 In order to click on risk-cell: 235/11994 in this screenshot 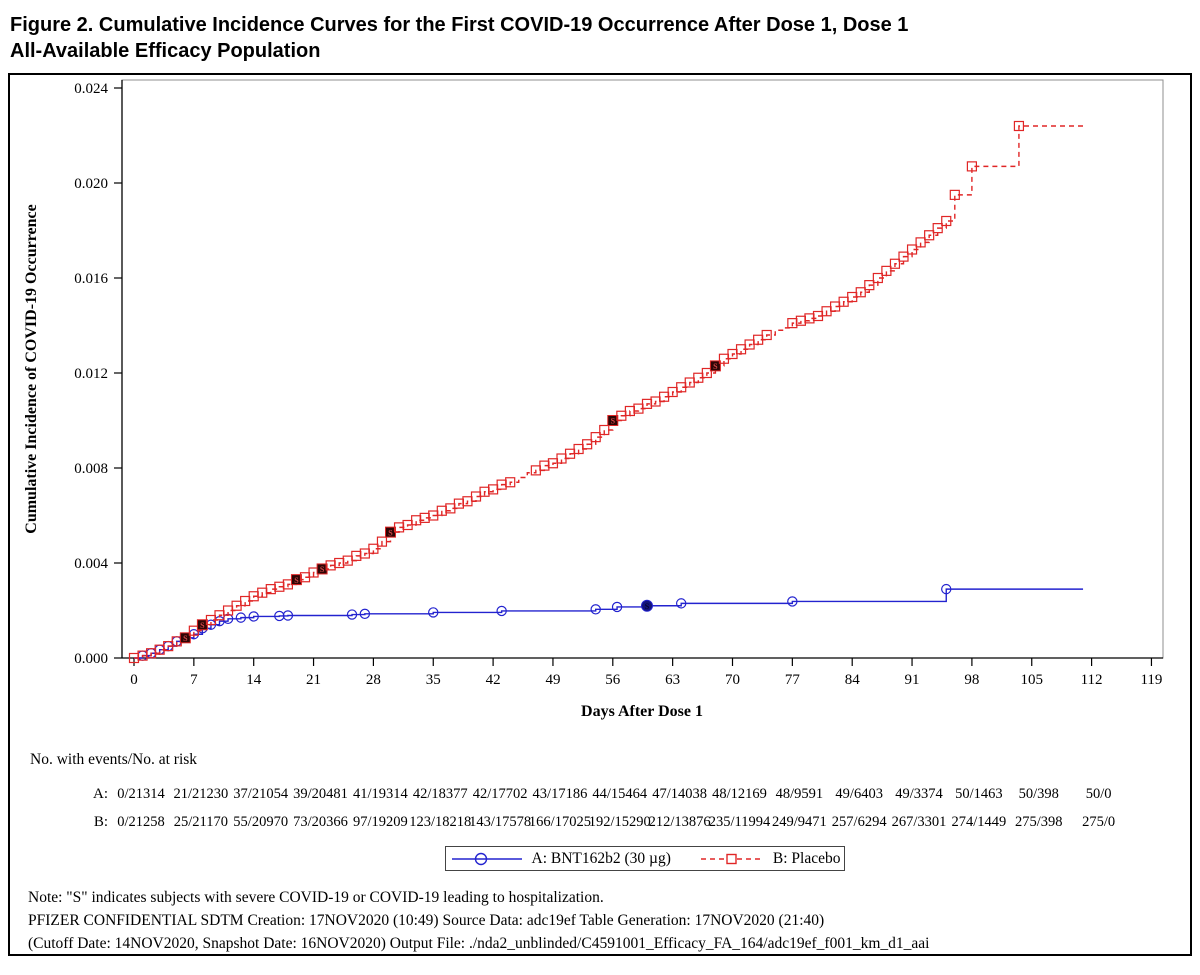, I will do `click(739, 822)`.